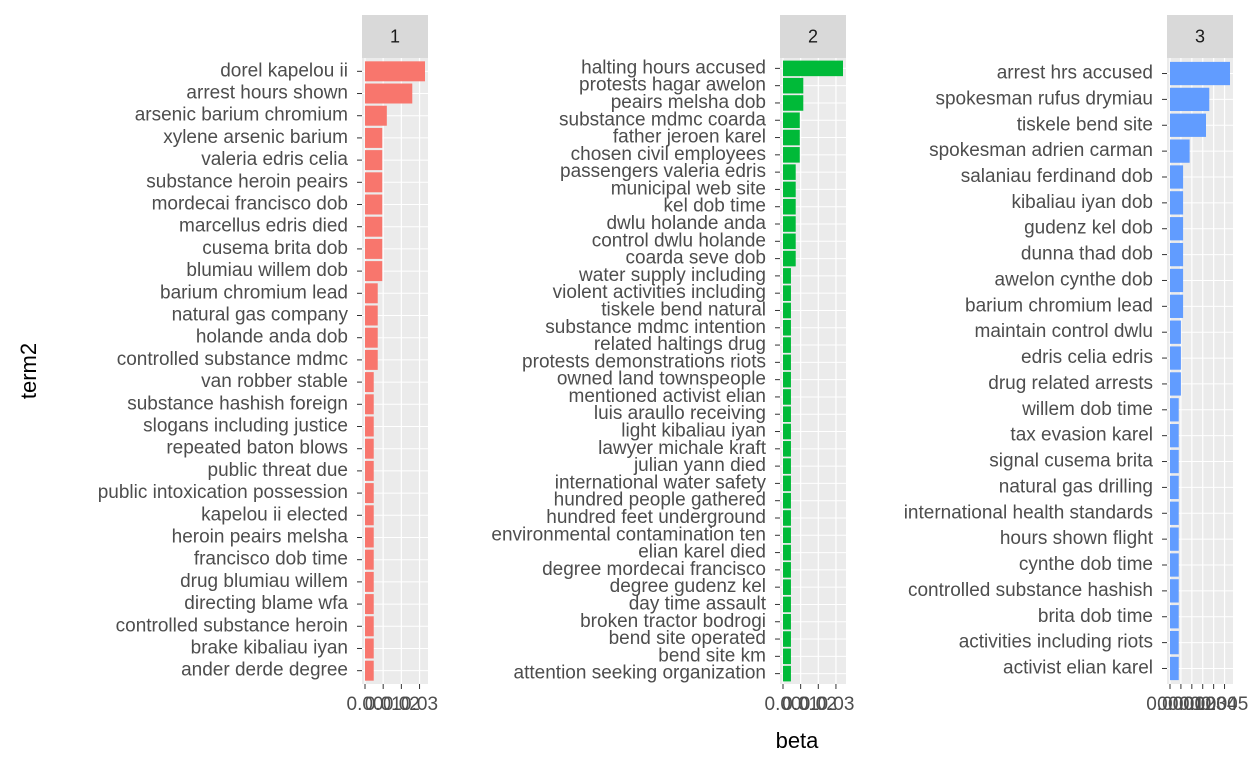  I want to click on y-tick-label: arrest hrs accused, so click(1075, 73).